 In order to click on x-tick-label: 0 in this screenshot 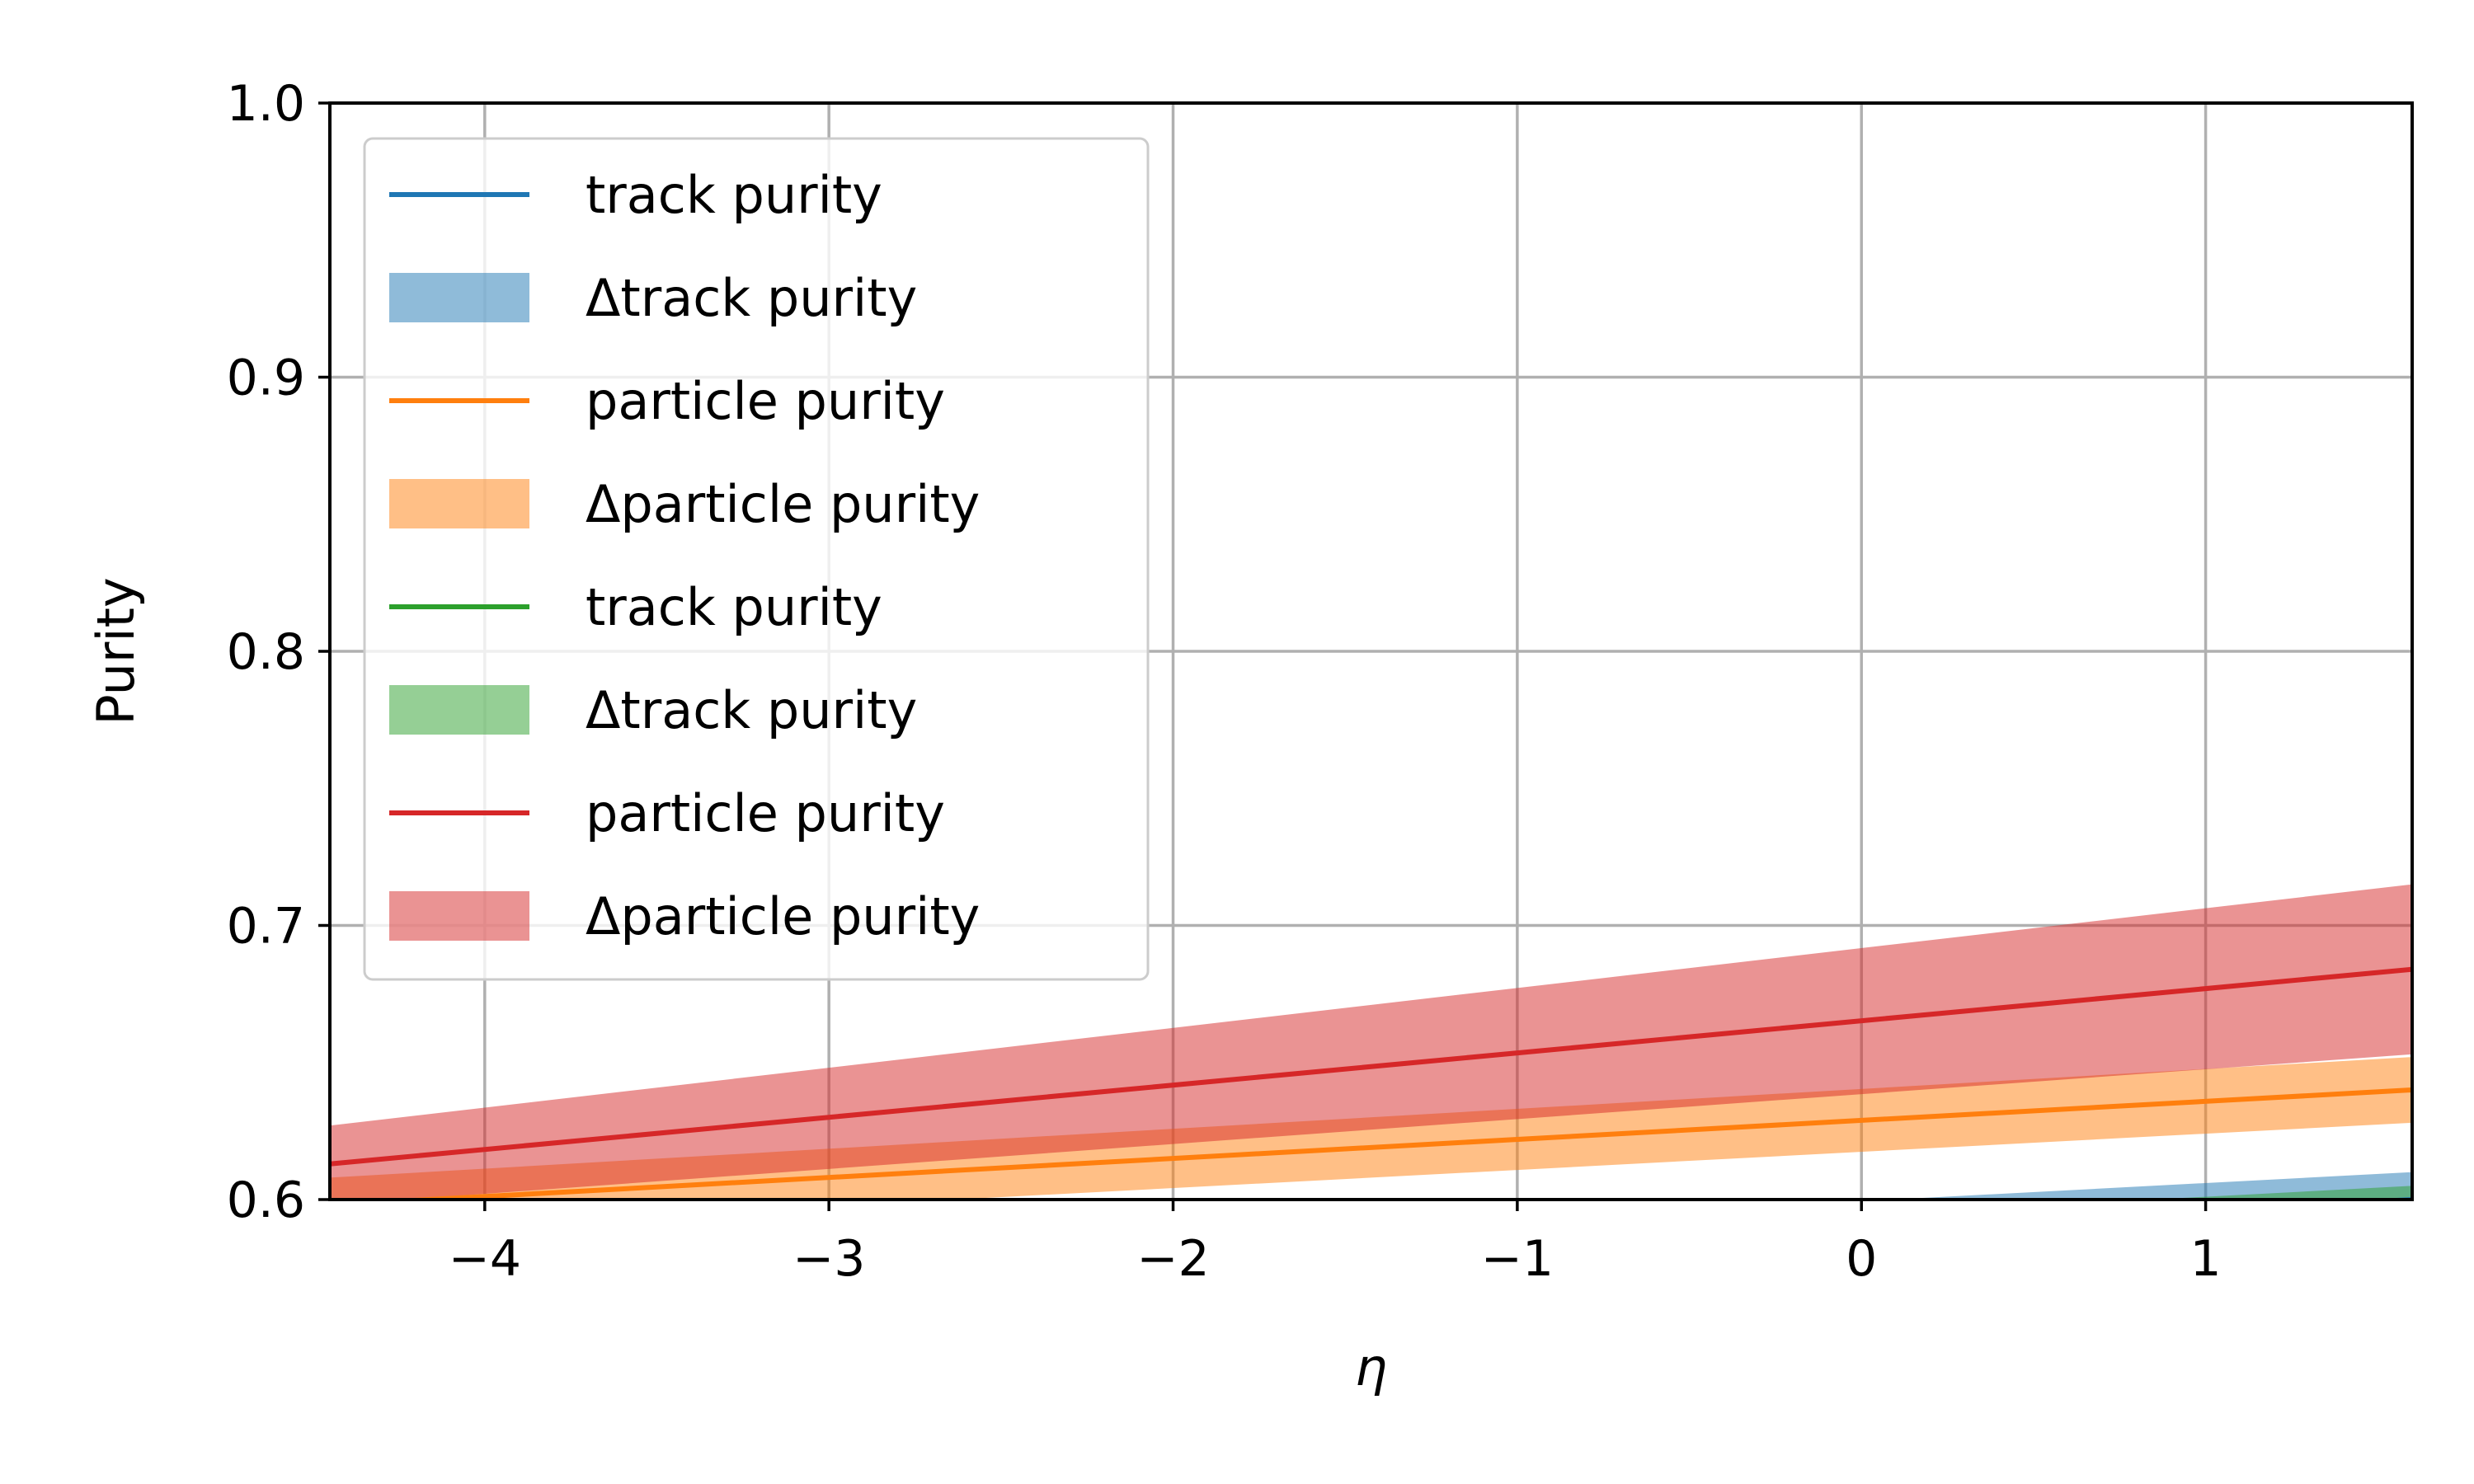, I will do `click(1861, 1259)`.